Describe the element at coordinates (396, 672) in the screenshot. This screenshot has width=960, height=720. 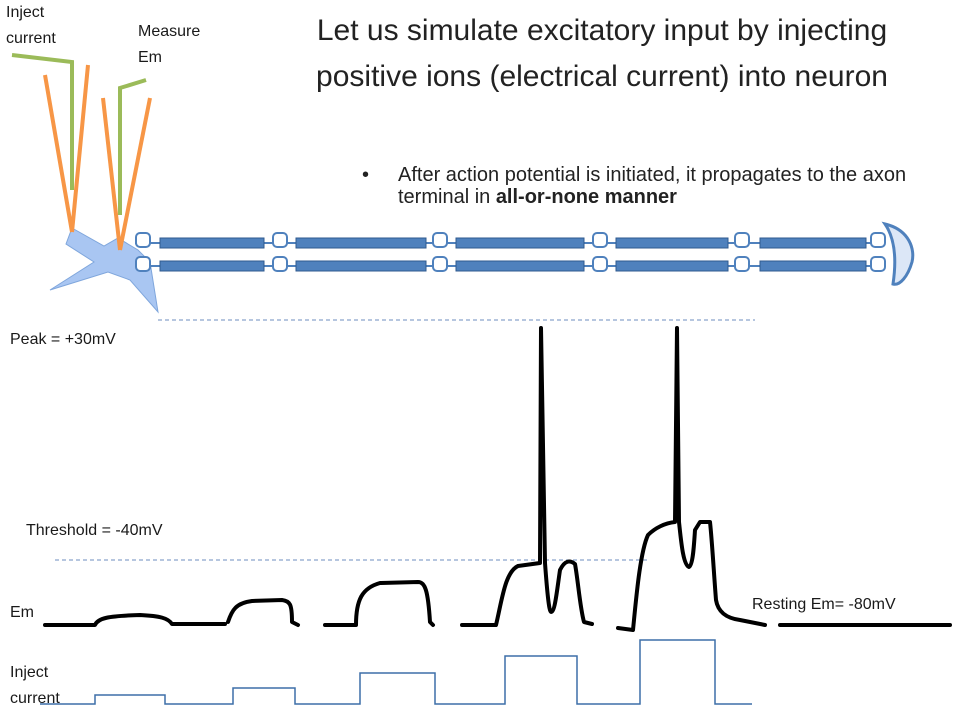
I see `stimulus-current-trace` at that location.